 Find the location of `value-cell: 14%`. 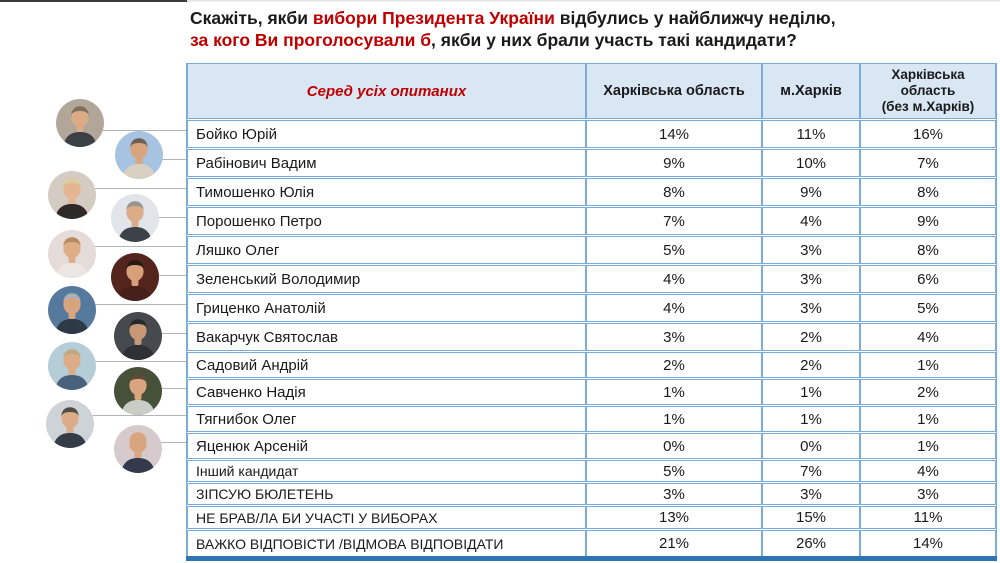

value-cell: 14% is located at coordinates (673, 134).